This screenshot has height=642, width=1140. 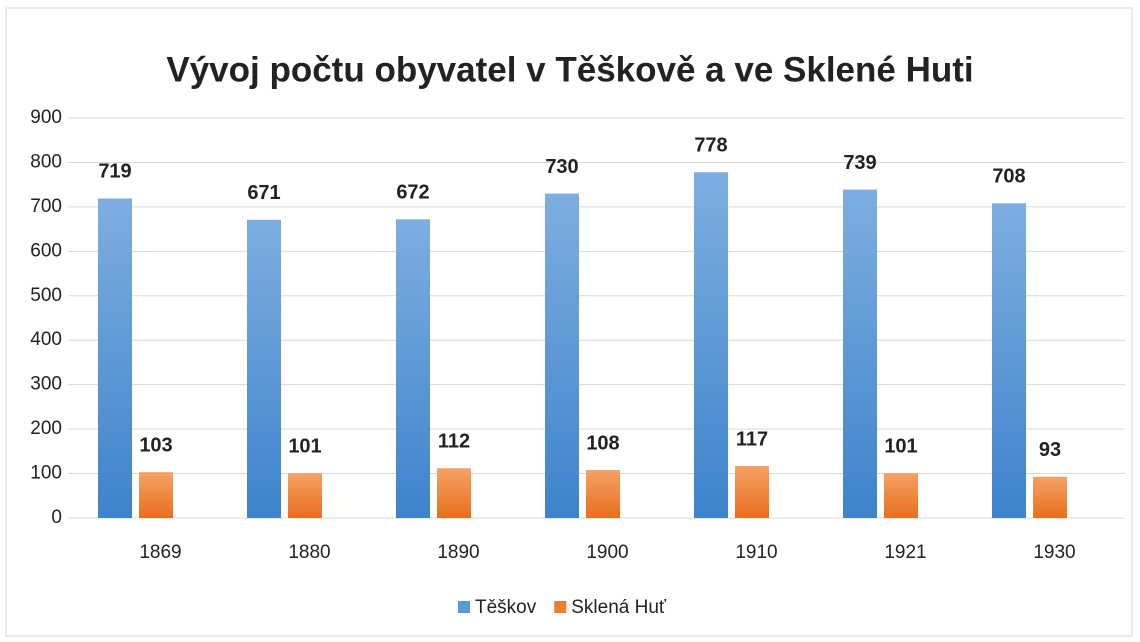 What do you see at coordinates (46, 428) in the screenshot?
I see `y-tick-label: 200` at bounding box center [46, 428].